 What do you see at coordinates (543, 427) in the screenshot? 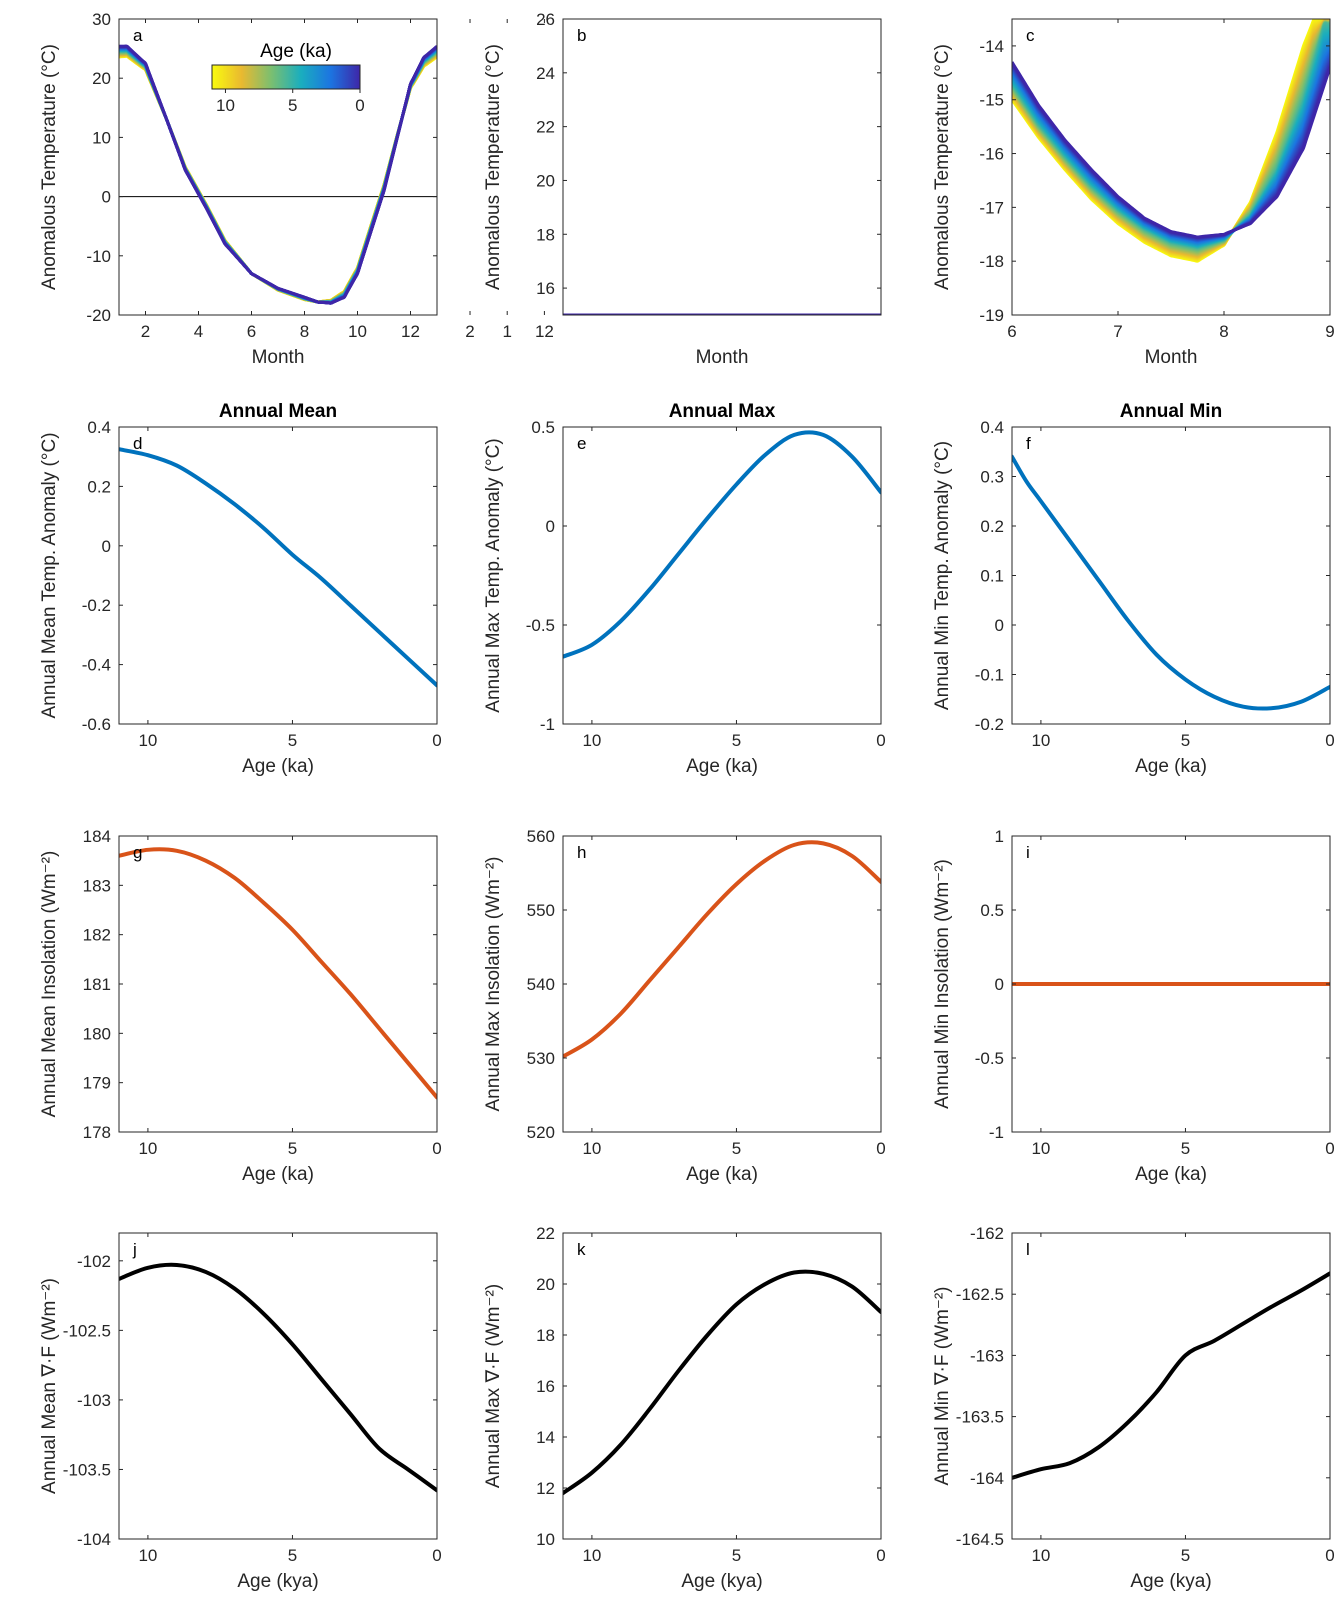
I see `y-tick-label: 0.5` at bounding box center [543, 427].